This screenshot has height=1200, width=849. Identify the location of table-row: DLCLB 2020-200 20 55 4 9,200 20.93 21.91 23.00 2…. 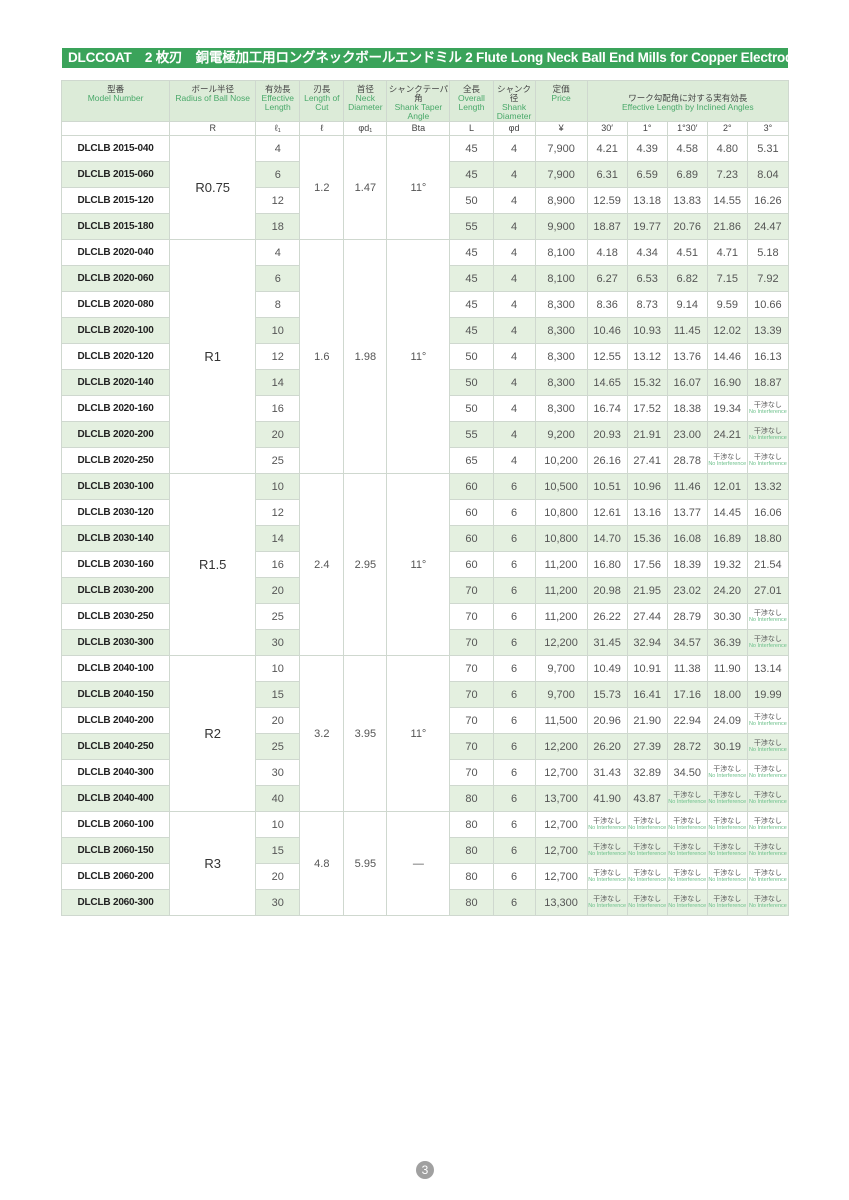
(425, 434).